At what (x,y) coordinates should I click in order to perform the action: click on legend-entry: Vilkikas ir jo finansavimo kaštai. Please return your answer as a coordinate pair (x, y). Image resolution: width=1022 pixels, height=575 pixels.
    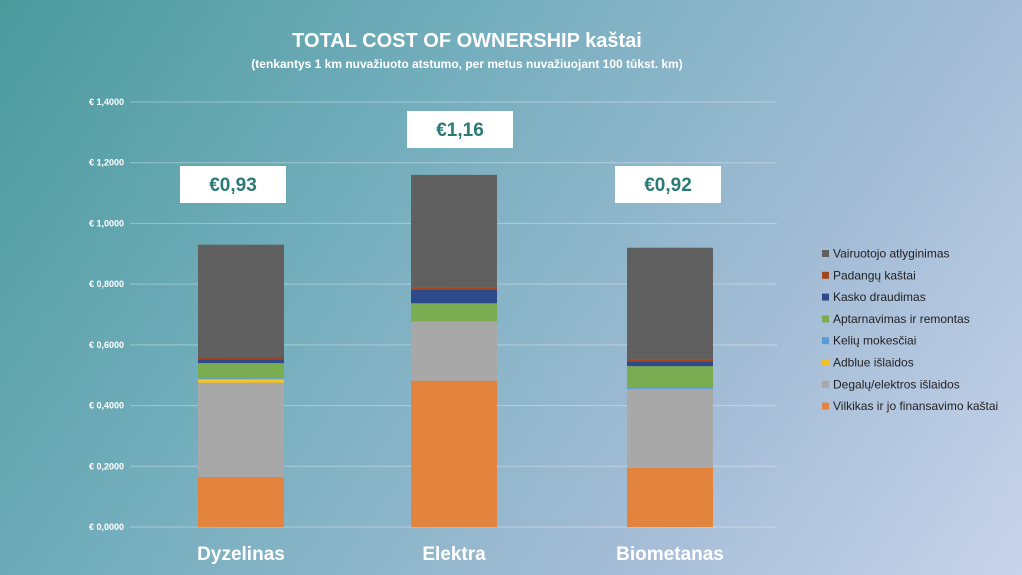
    Looking at the image, I should click on (910, 406).